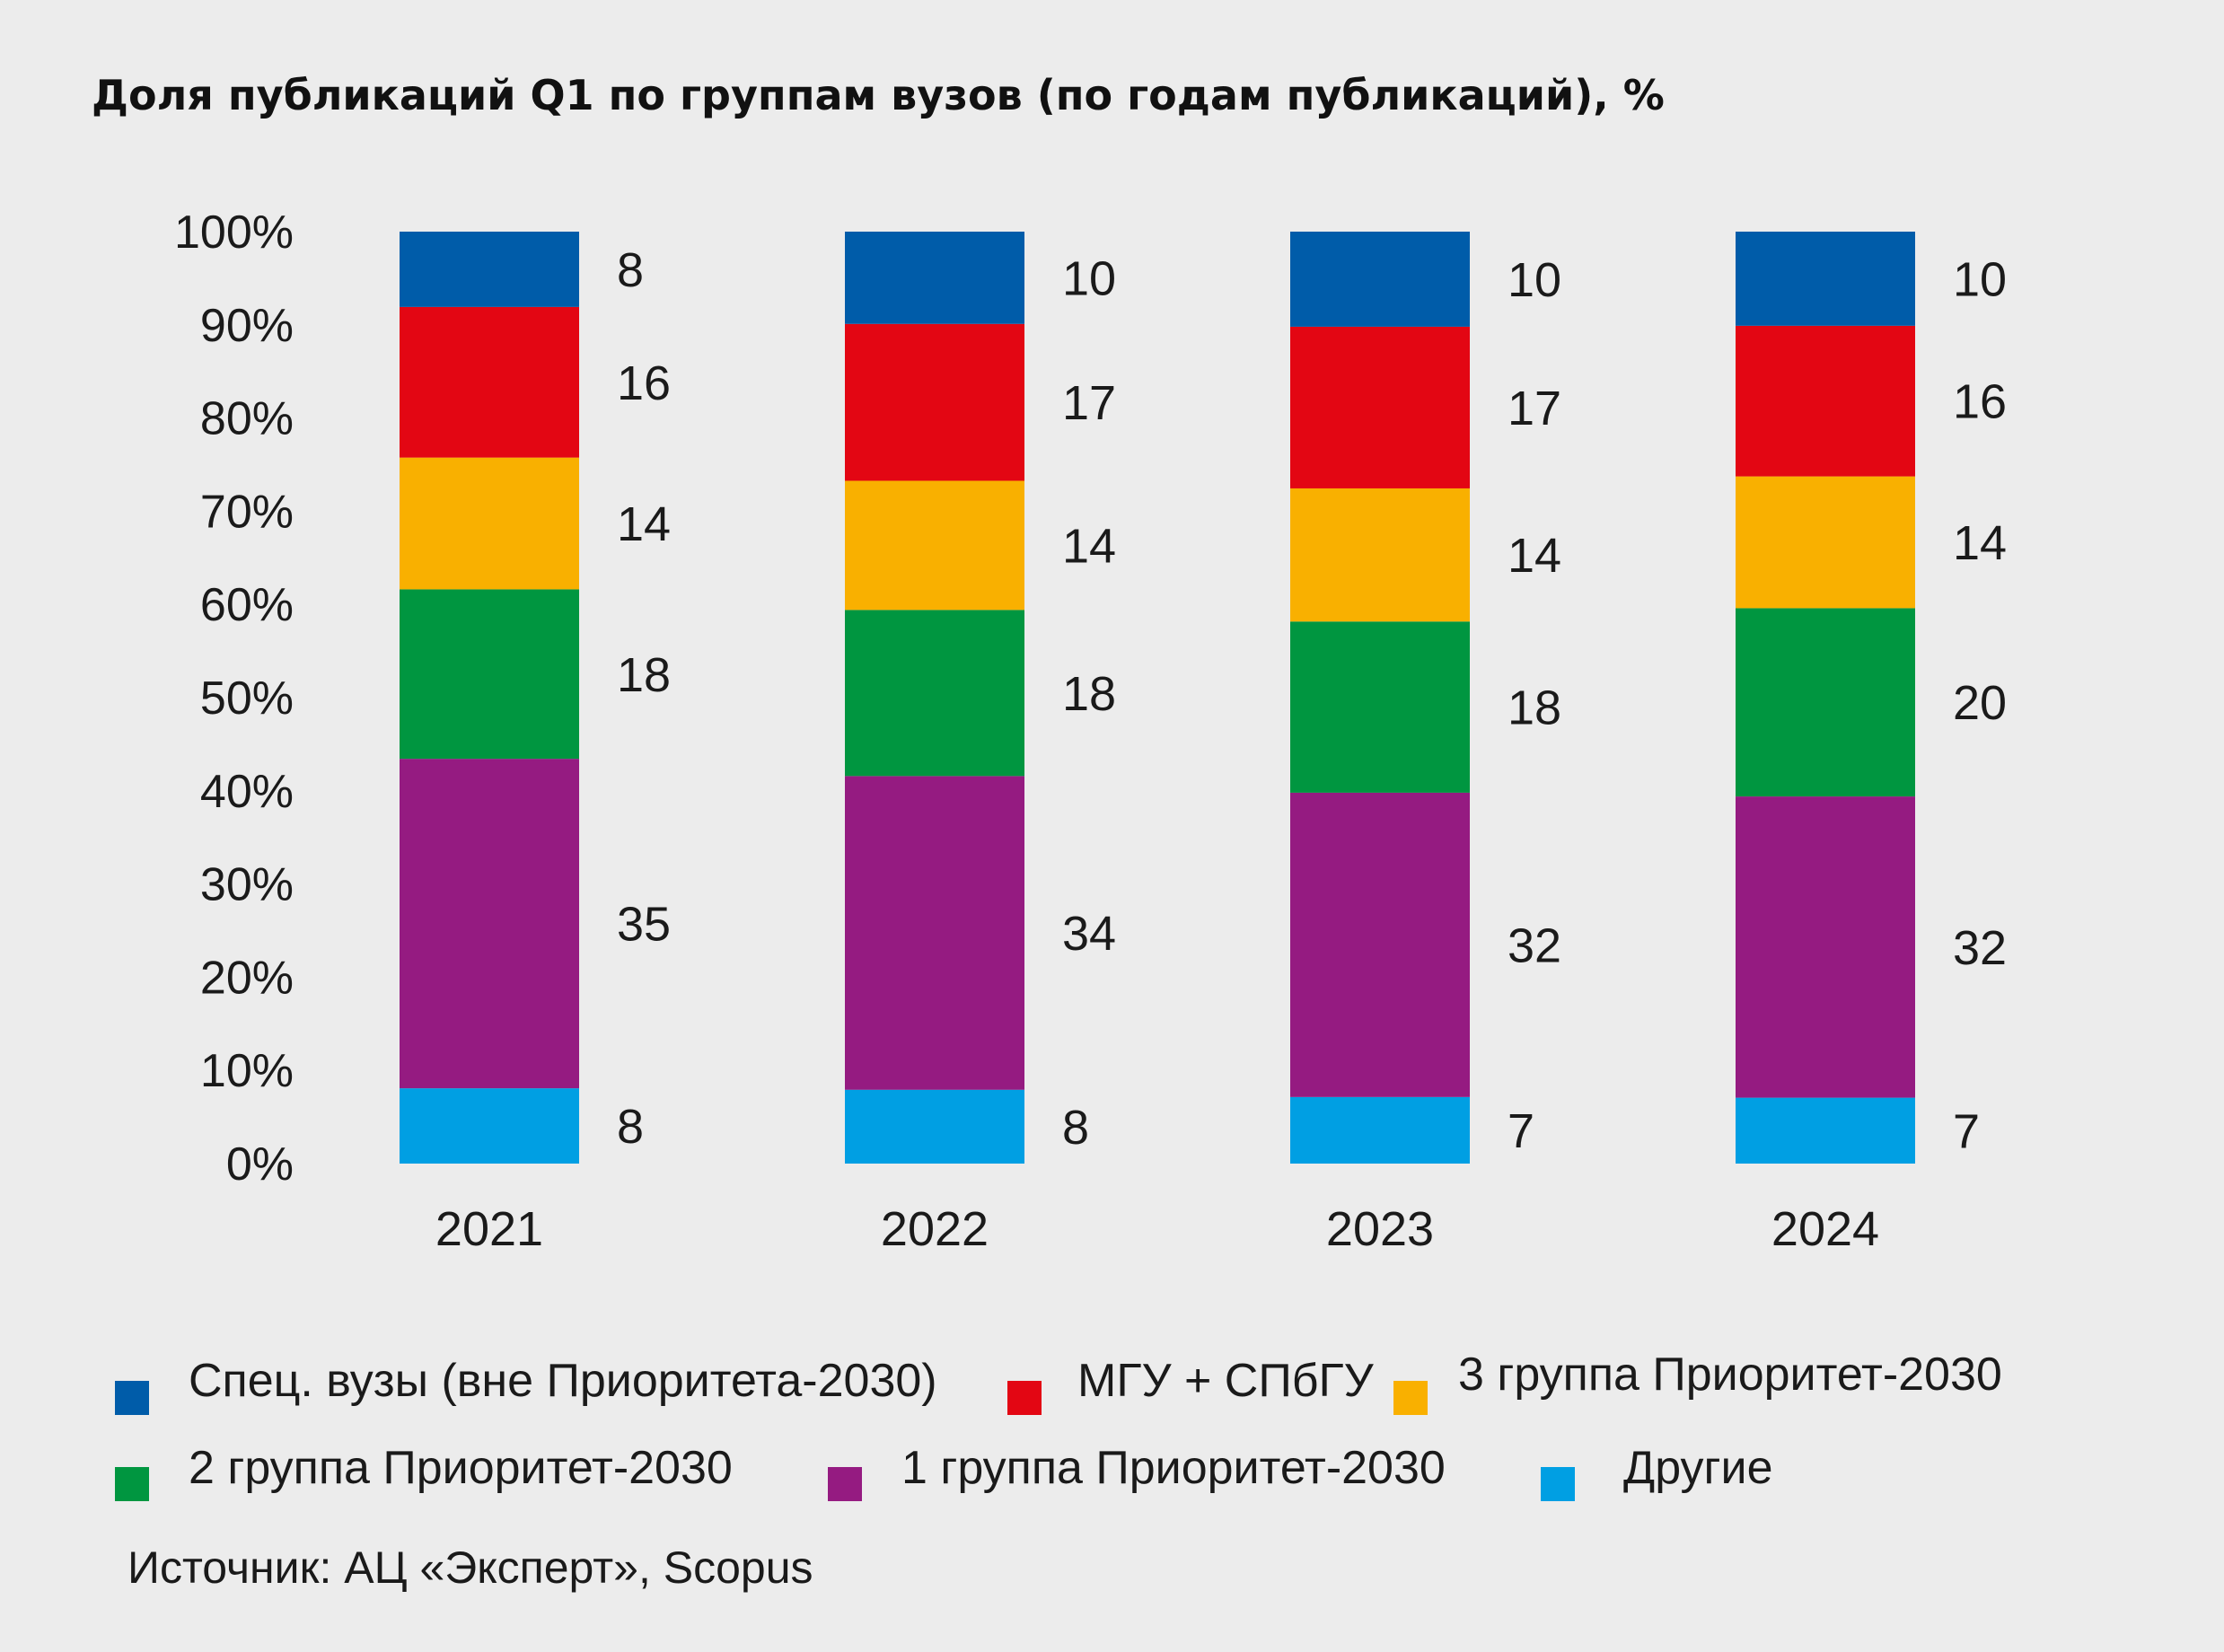 The width and height of the screenshot is (2224, 1652). I want to click on y-tick-label: 60%, so click(247, 605).